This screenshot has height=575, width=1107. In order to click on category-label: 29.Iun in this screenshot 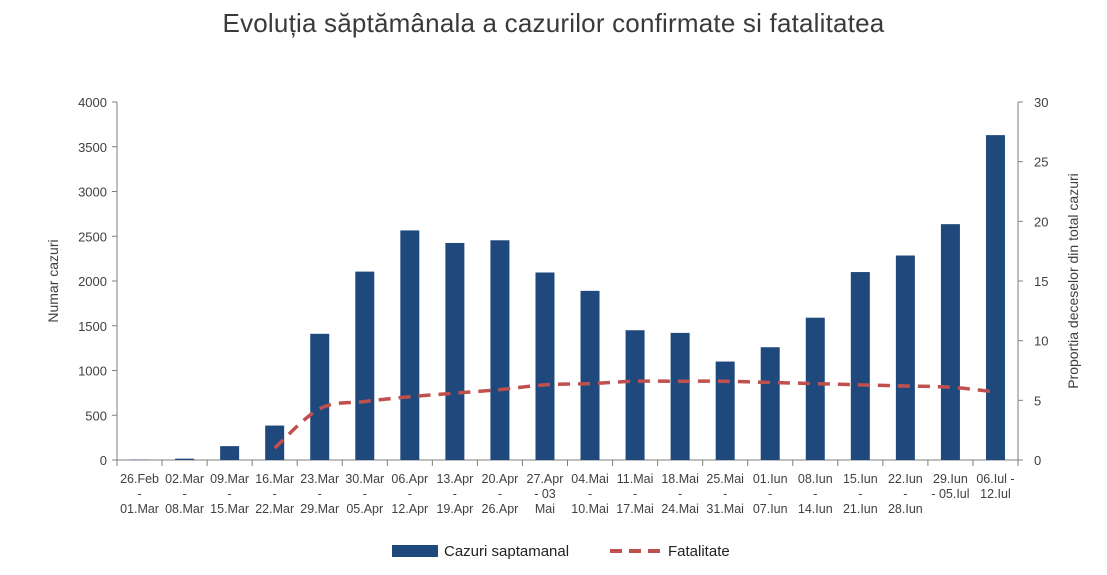, I will do `click(950, 479)`.